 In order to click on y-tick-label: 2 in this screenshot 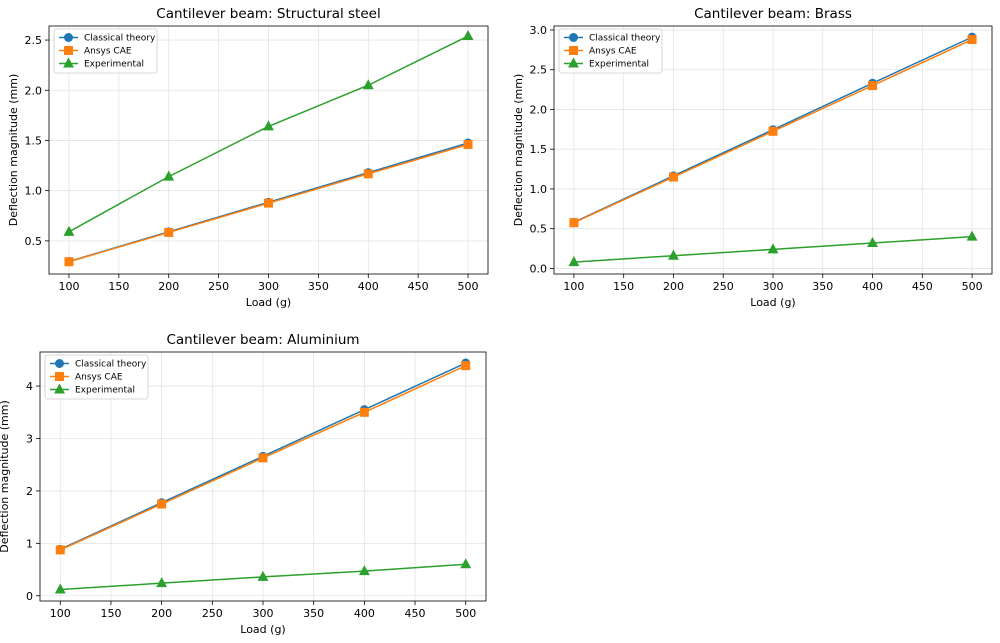, I will do `click(29, 491)`.